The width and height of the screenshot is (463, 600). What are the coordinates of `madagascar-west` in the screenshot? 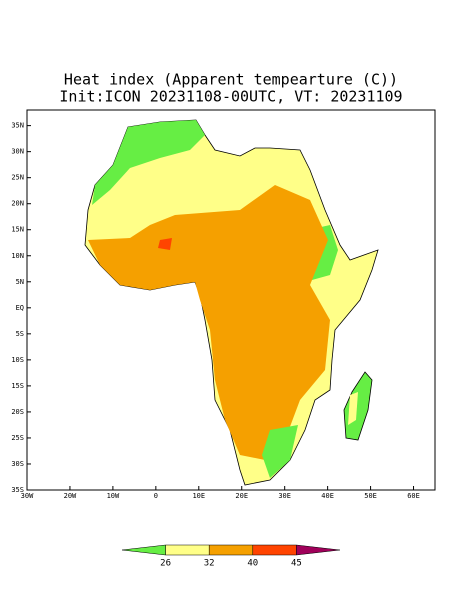 It's located at (353, 408).